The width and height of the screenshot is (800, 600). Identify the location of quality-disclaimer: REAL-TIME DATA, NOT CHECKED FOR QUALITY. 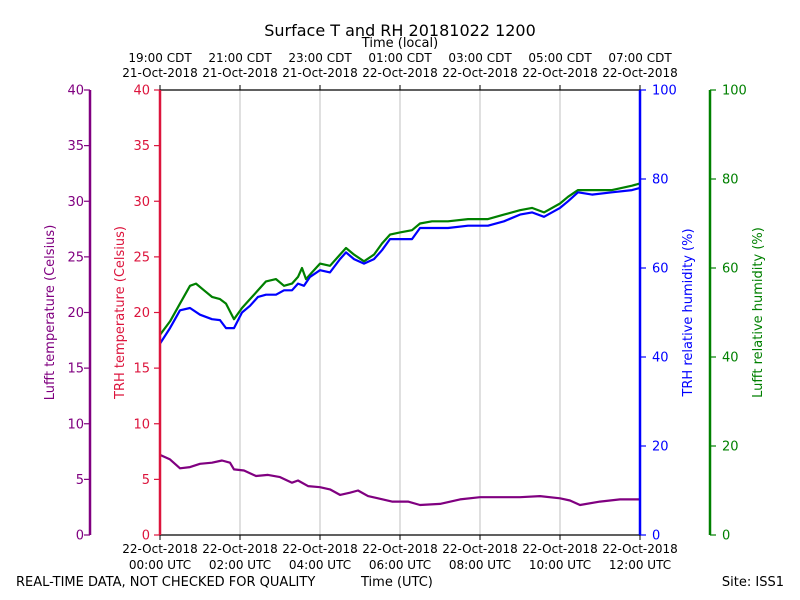
(166, 582).